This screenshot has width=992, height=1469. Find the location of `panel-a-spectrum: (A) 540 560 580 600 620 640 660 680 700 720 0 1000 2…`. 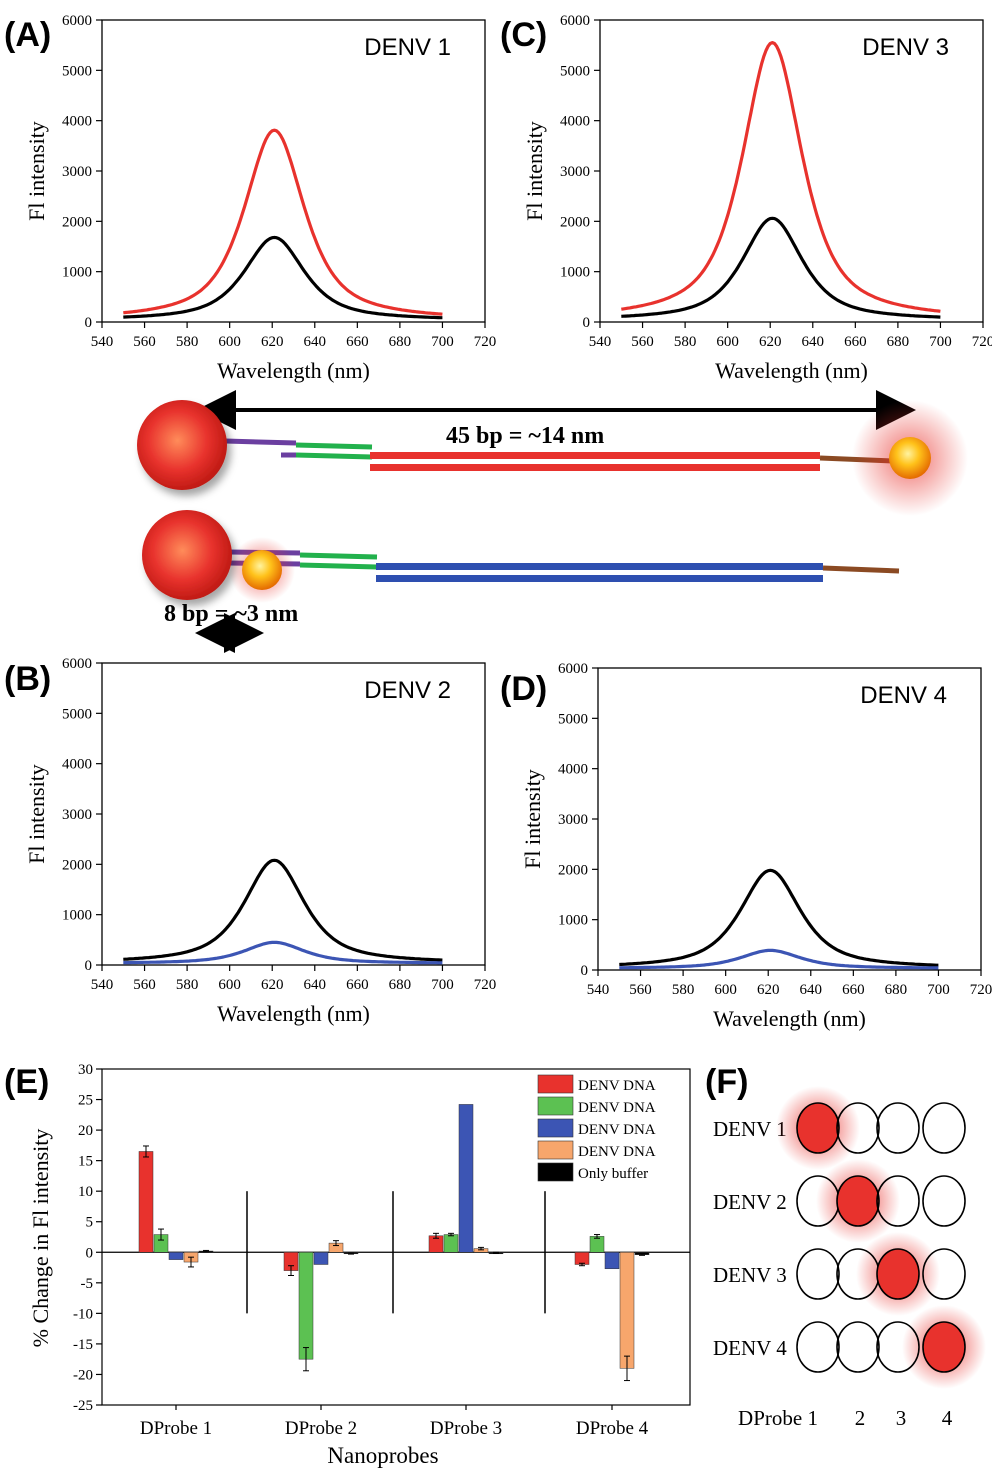

panel-a-spectrum: (A) 540 560 580 600 620 640 660 680 700 720 0 1000 2… is located at coordinates (250, 198).